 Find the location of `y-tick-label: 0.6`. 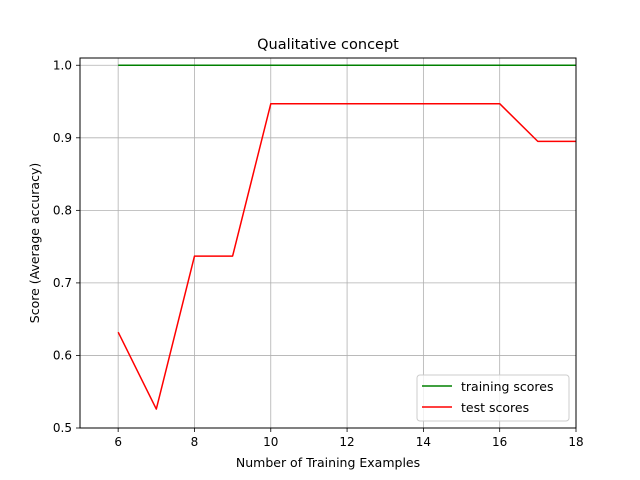

y-tick-label: 0.6 is located at coordinates (62, 355).